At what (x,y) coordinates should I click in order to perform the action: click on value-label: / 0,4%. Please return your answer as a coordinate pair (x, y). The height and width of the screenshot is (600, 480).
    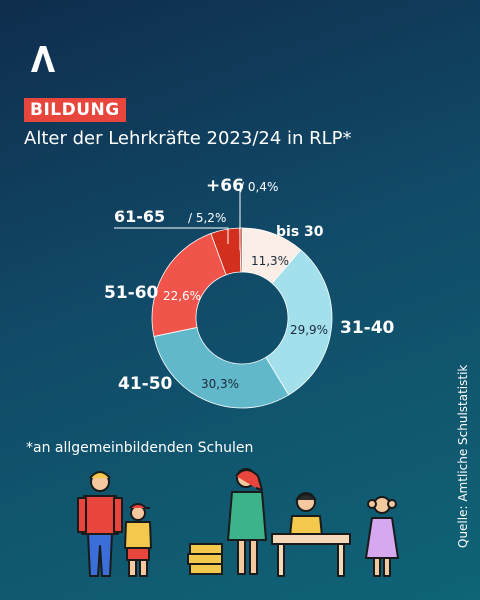
    Looking at the image, I should click on (259, 187).